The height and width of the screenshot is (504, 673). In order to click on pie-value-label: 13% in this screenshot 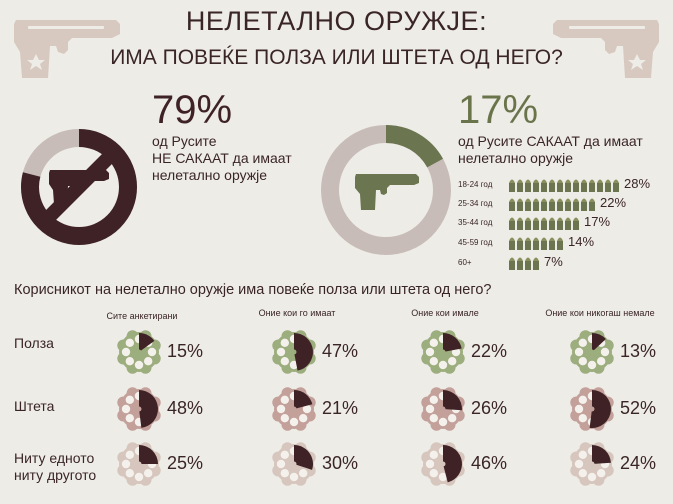, I will do `click(638, 351)`.